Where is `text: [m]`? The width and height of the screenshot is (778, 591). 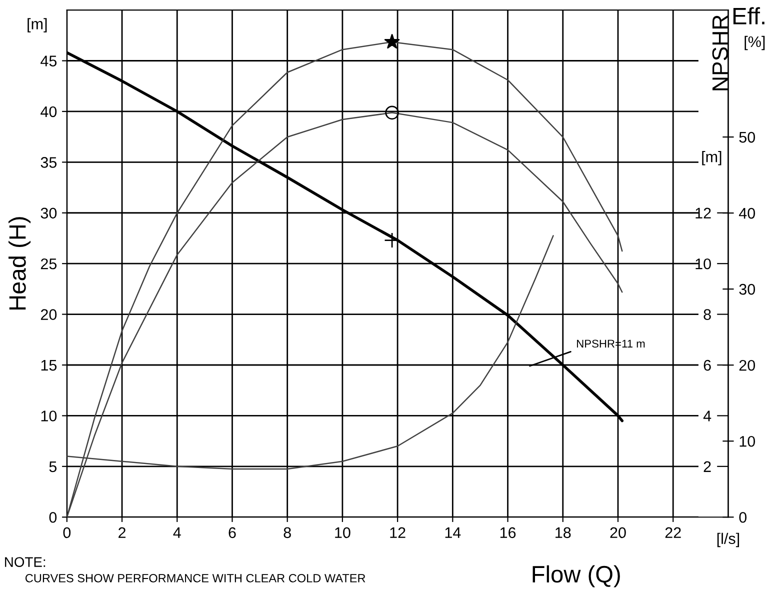
text: [m] is located at coordinates (37, 25).